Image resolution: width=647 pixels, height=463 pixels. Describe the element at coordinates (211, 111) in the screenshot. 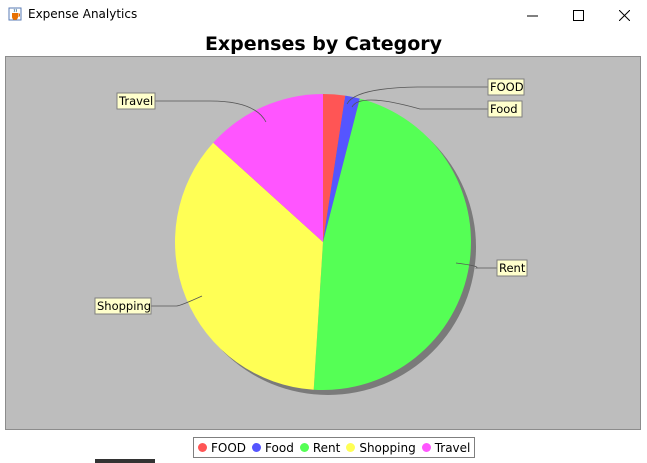

I see `label-connector-travel` at that location.